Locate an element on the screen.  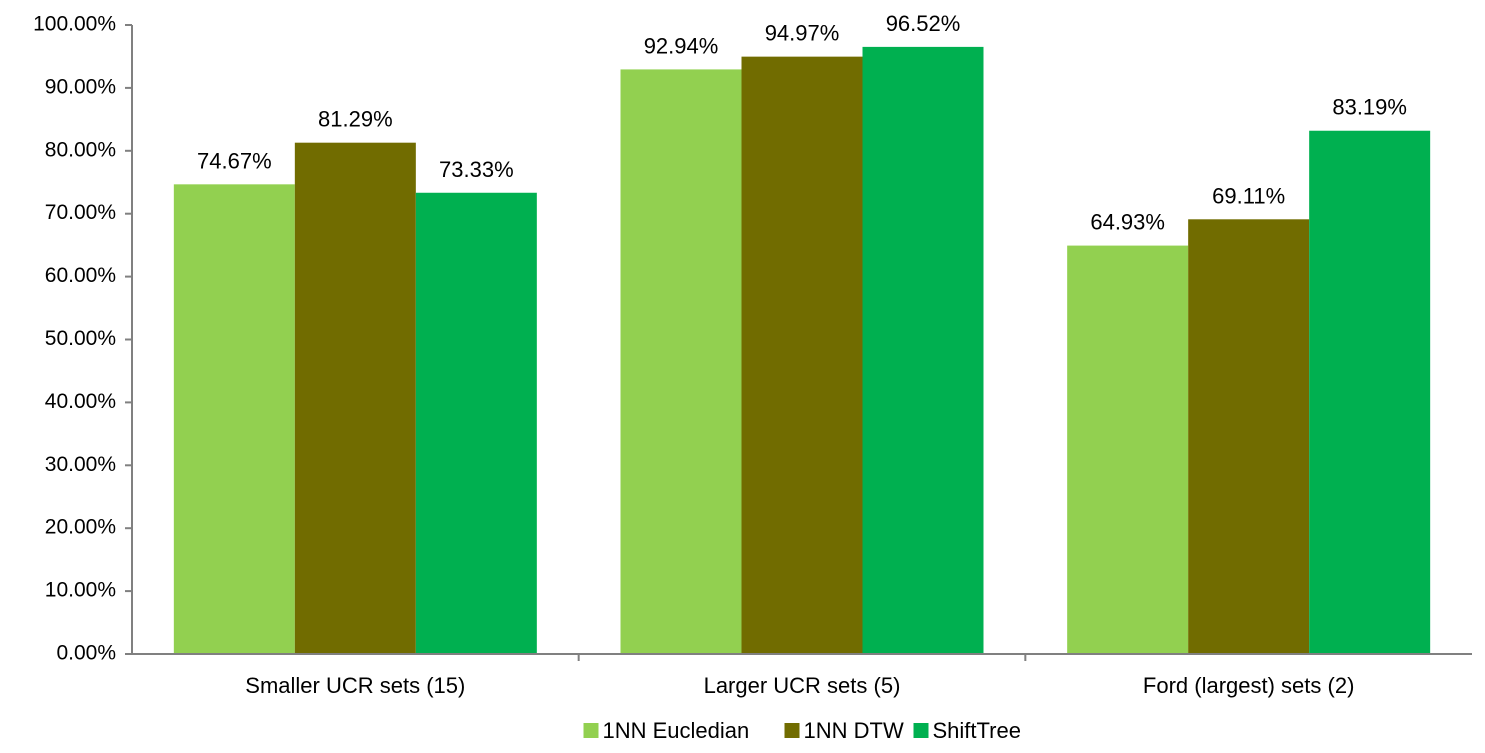
bar-data-label: 69.11% is located at coordinates (1248, 195).